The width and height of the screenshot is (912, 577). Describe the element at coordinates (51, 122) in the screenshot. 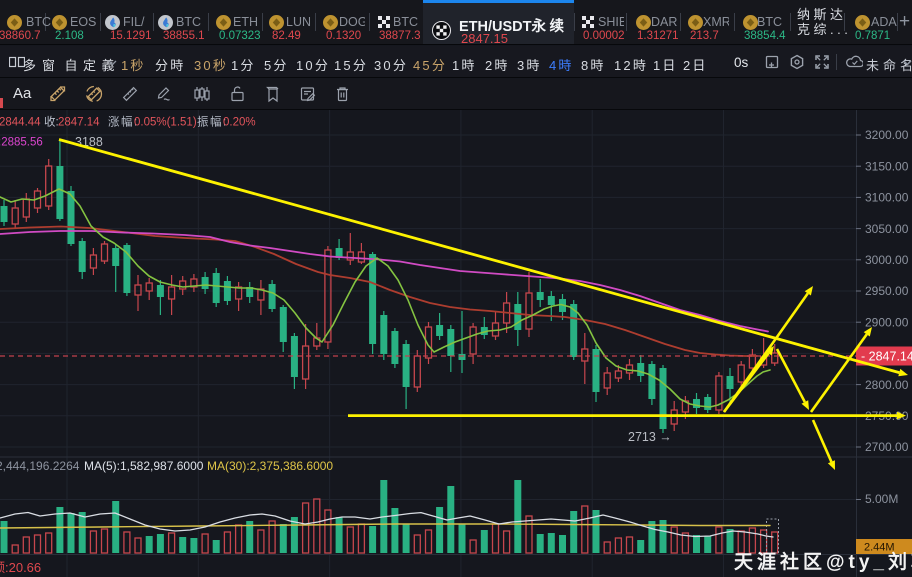

I see `svg-text: 收:` at that location.